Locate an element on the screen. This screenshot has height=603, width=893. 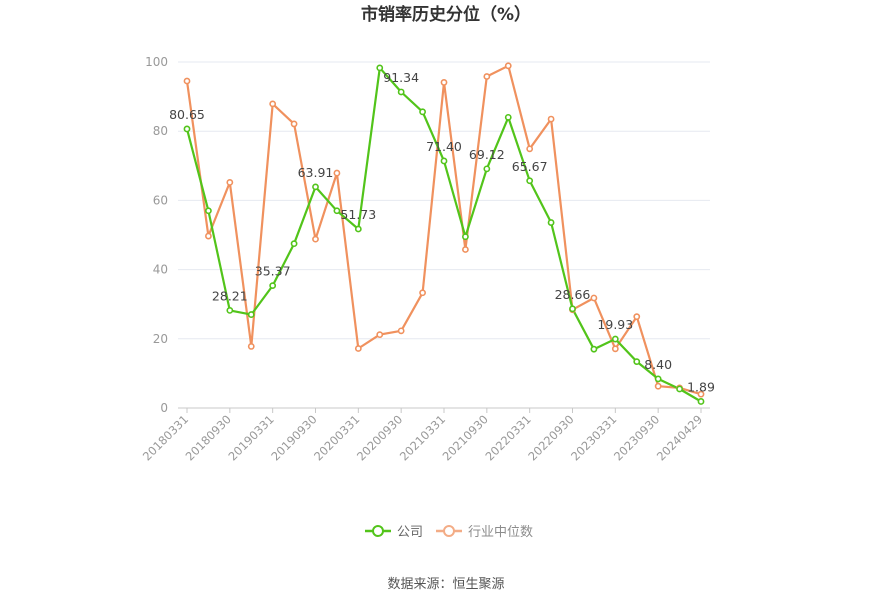
y-axis: 0 20 40 60 80 100 is located at coordinates (156, 235).